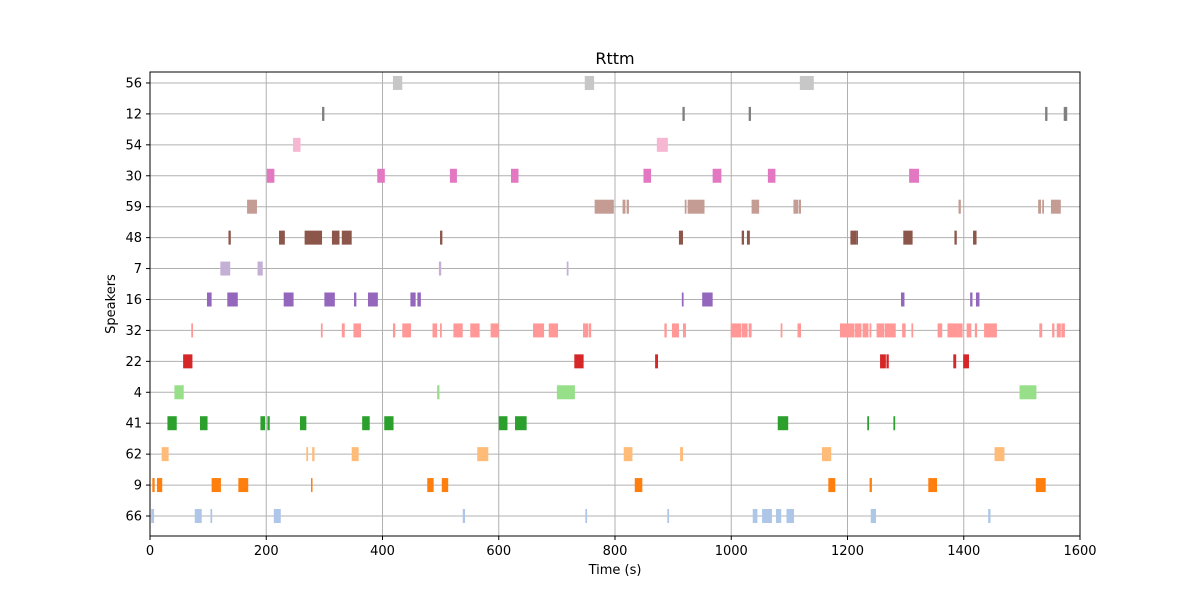 Image resolution: width=1200 pixels, height=600 pixels. I want to click on x-tick-label: 200, so click(266, 551).